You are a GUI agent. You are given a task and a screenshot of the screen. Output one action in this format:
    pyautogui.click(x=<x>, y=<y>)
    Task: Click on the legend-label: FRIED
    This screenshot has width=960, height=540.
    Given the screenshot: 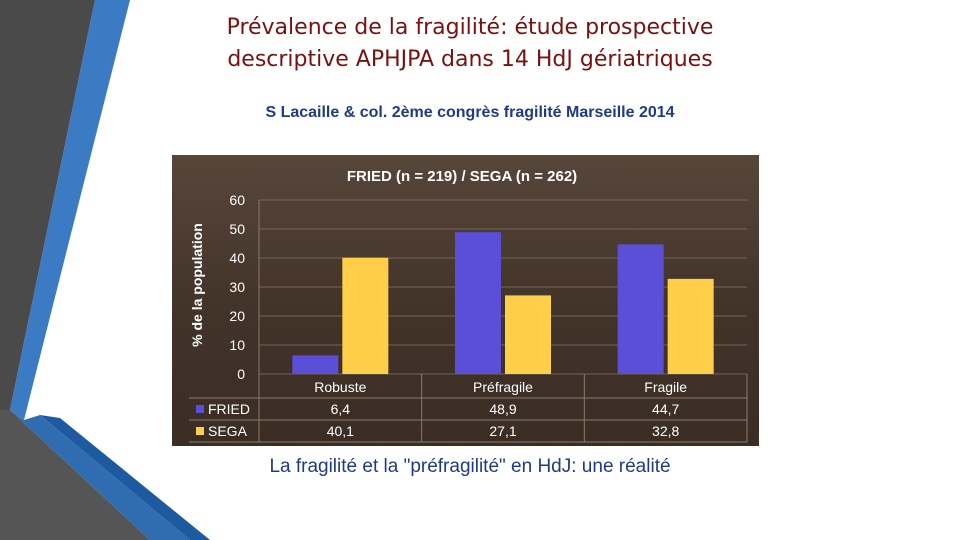 What is the action you would take?
    pyautogui.click(x=229, y=409)
    